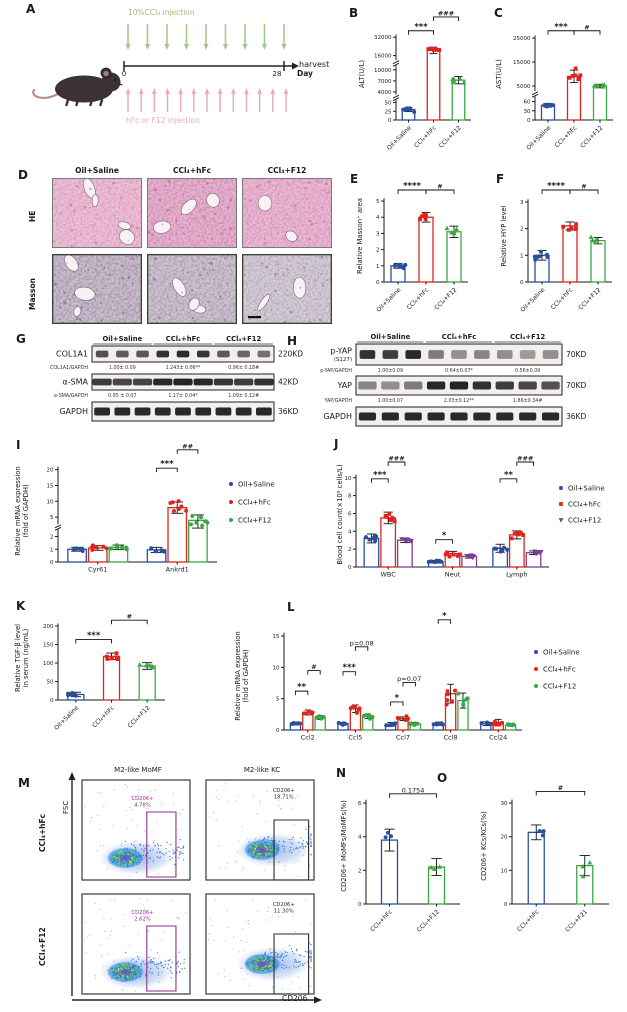  I want to click on scale-bar, so click(254, 317).